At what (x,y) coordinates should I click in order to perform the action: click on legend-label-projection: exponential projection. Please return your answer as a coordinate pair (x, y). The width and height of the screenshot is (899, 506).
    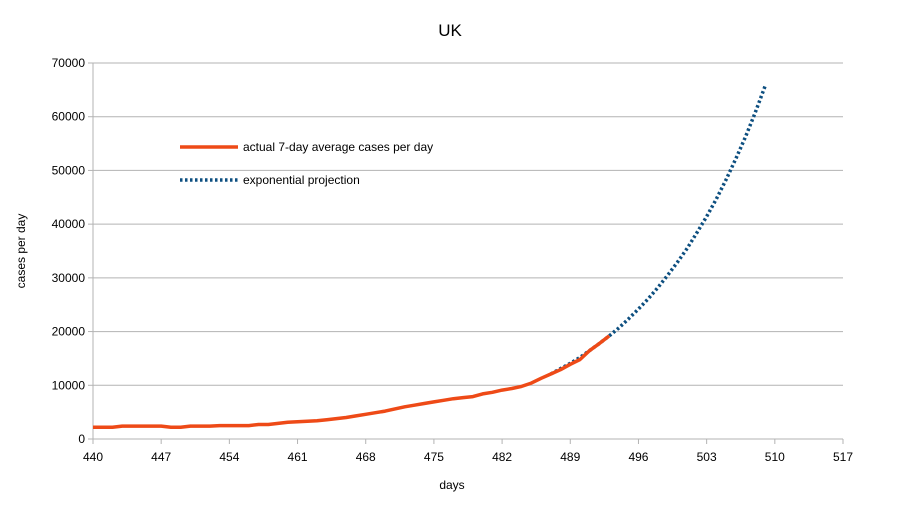
    Looking at the image, I should click on (301, 180).